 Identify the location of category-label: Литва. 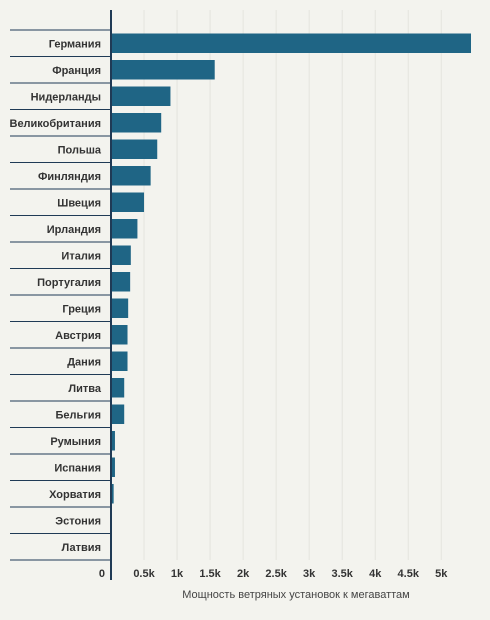
(84, 389).